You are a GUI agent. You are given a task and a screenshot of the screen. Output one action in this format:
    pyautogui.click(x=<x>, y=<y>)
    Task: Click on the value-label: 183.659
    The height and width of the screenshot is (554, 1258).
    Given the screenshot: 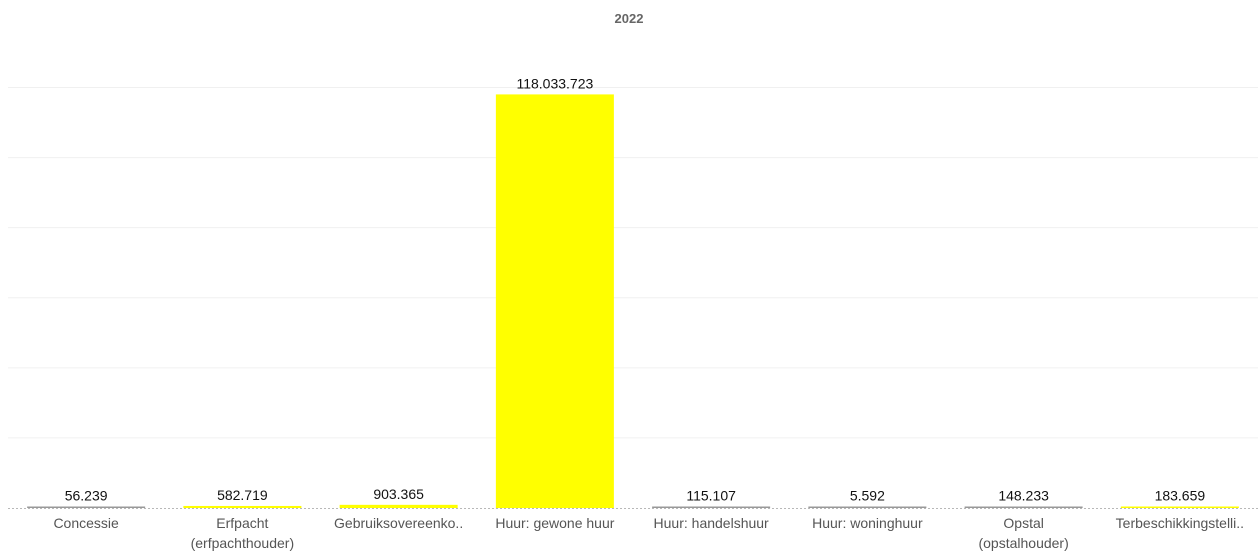 What is the action you would take?
    pyautogui.click(x=1180, y=496)
    